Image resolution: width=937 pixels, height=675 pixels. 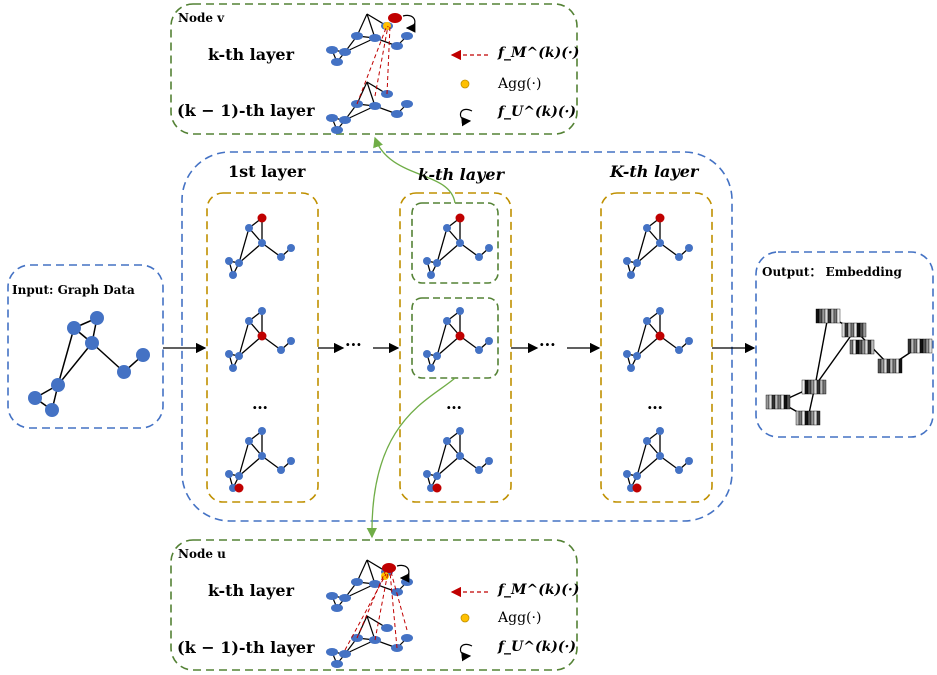 What do you see at coordinates (654, 171) in the screenshot?
I see `layer-K-label: K-th layer` at bounding box center [654, 171].